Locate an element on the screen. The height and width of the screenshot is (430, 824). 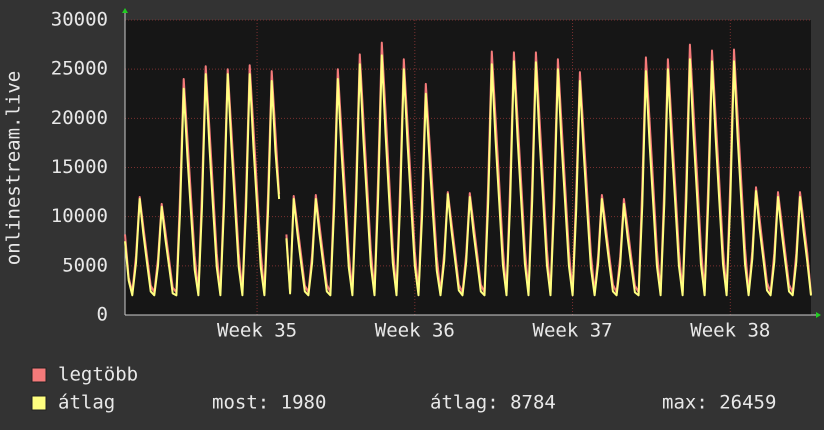
y-tick-label: 20000 is located at coordinates (79, 118).